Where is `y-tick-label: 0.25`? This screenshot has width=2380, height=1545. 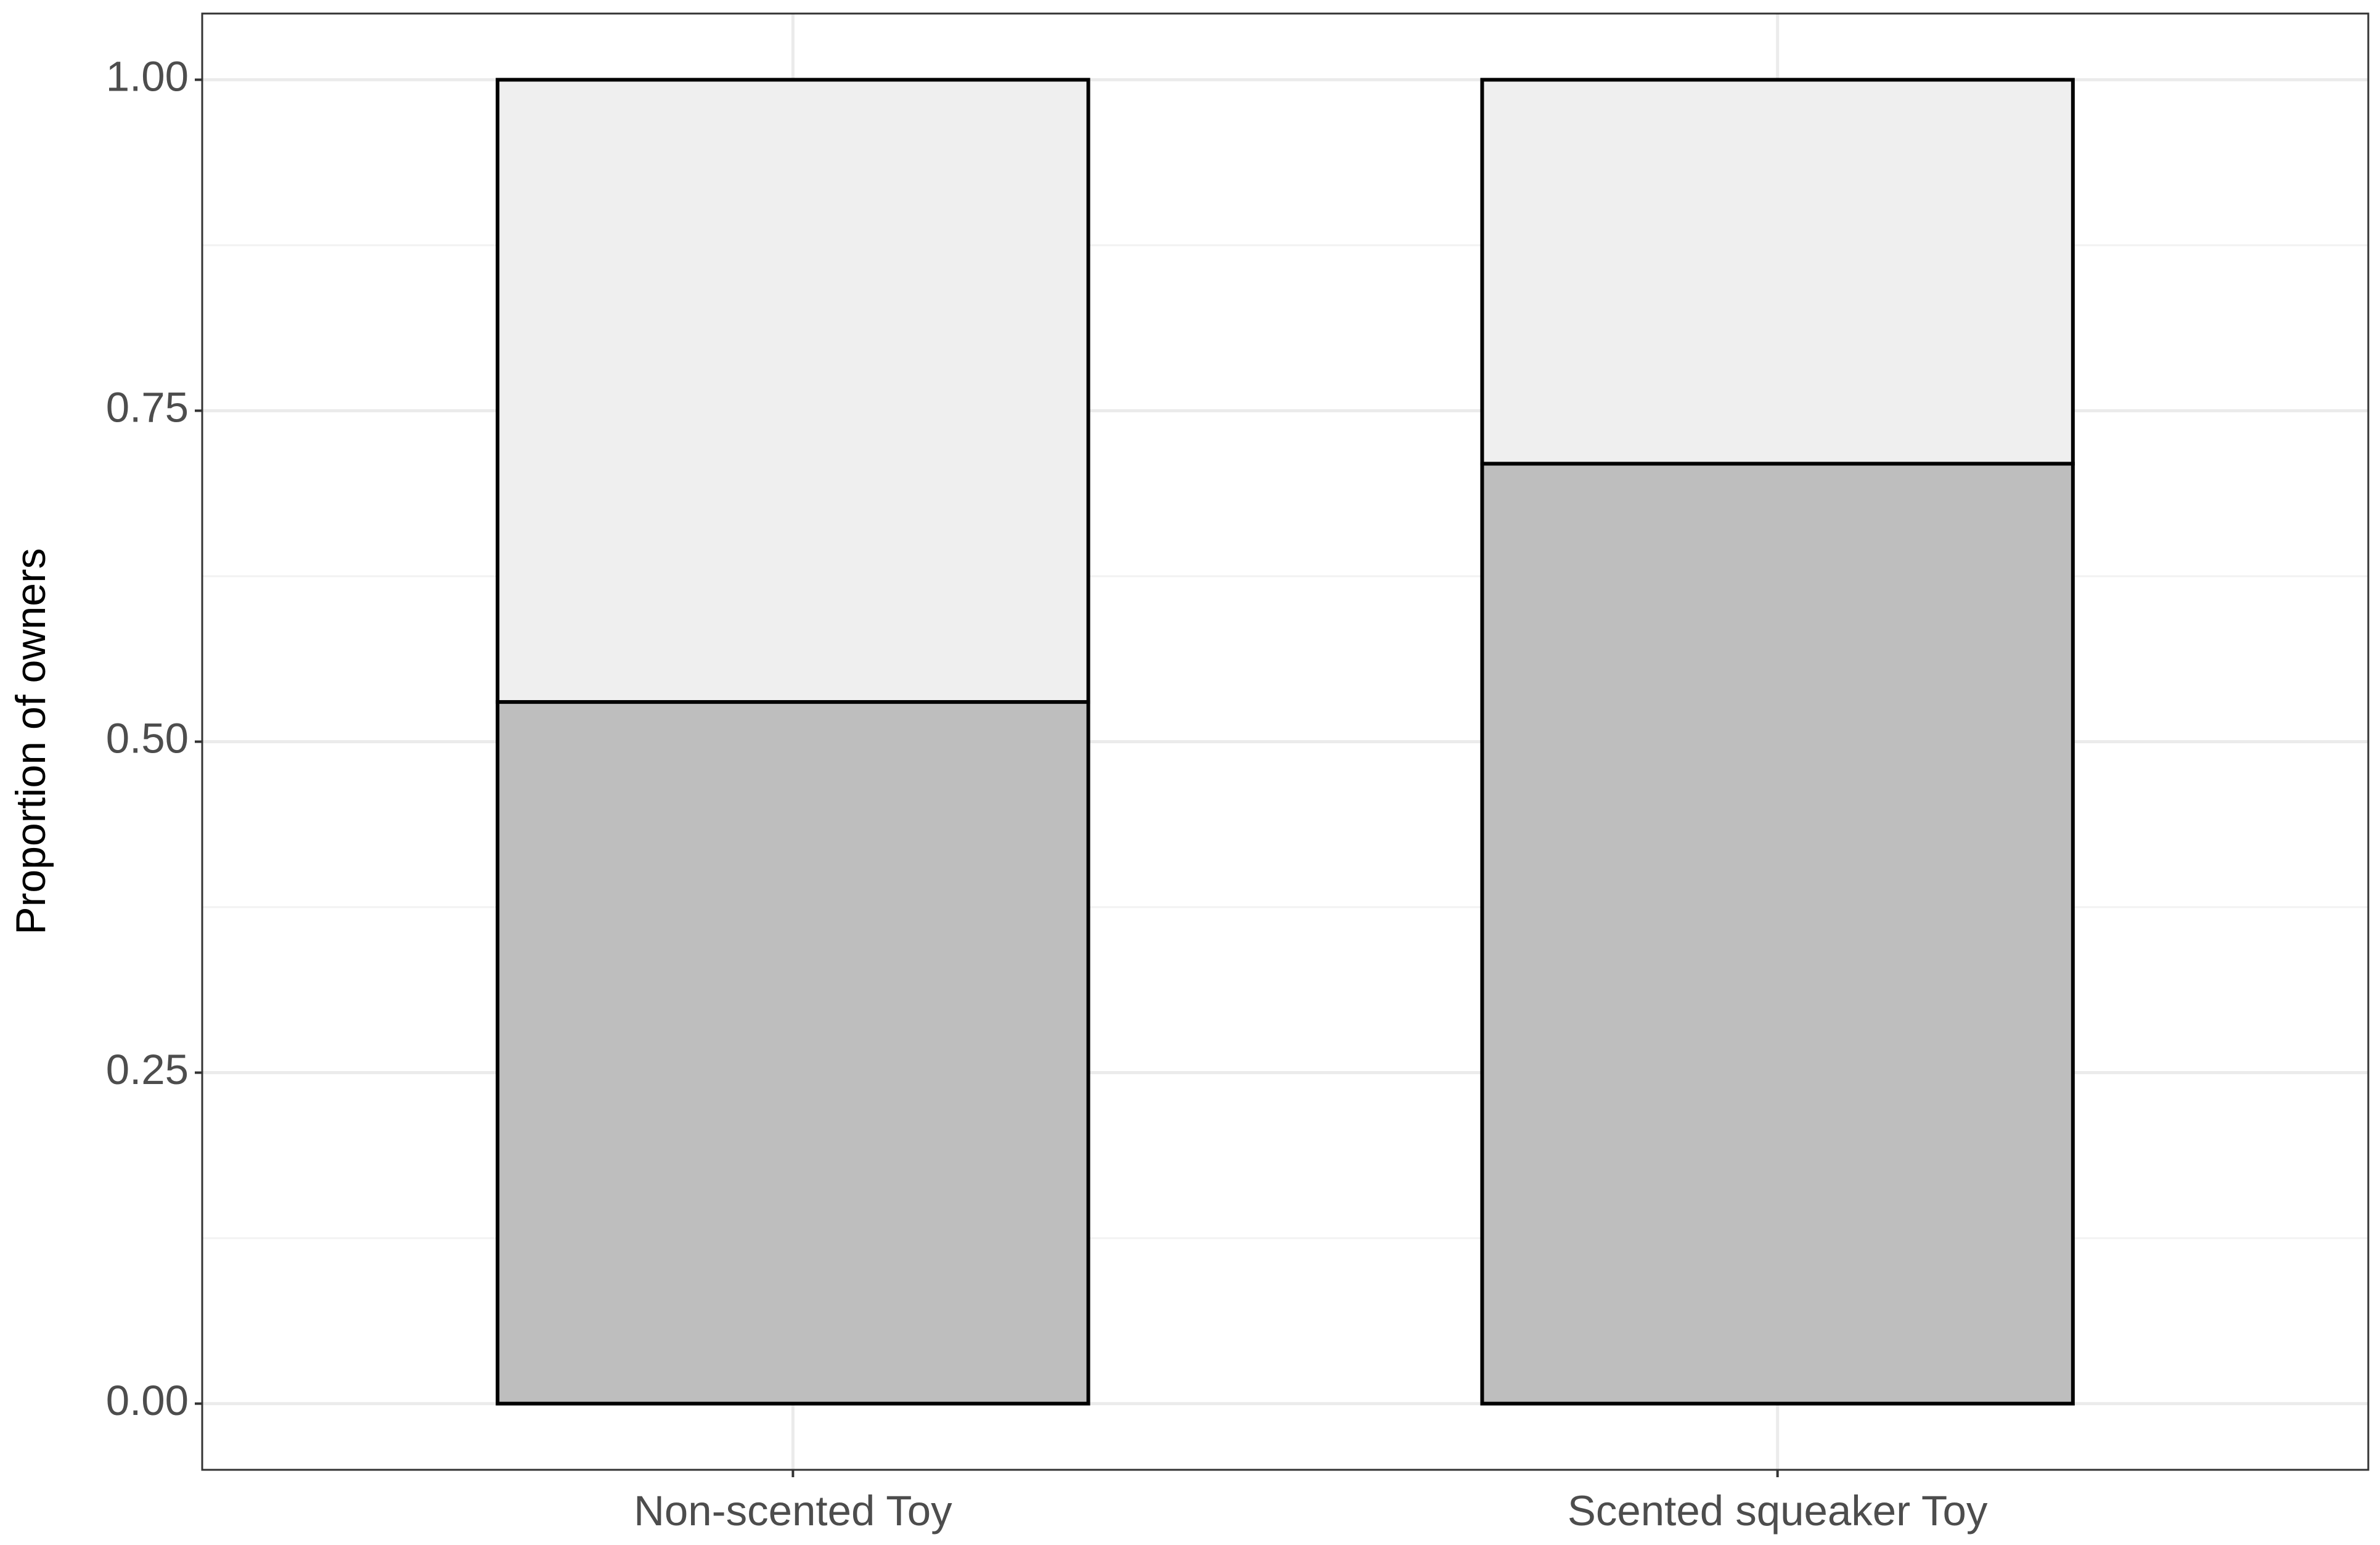
y-tick-label: 0.25 is located at coordinates (147, 1069).